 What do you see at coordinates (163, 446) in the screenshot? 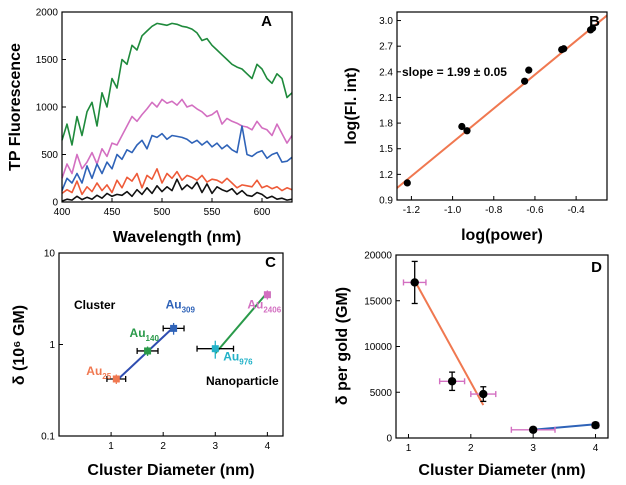
I see `panel-c-xtick-label: 2` at bounding box center [163, 446].